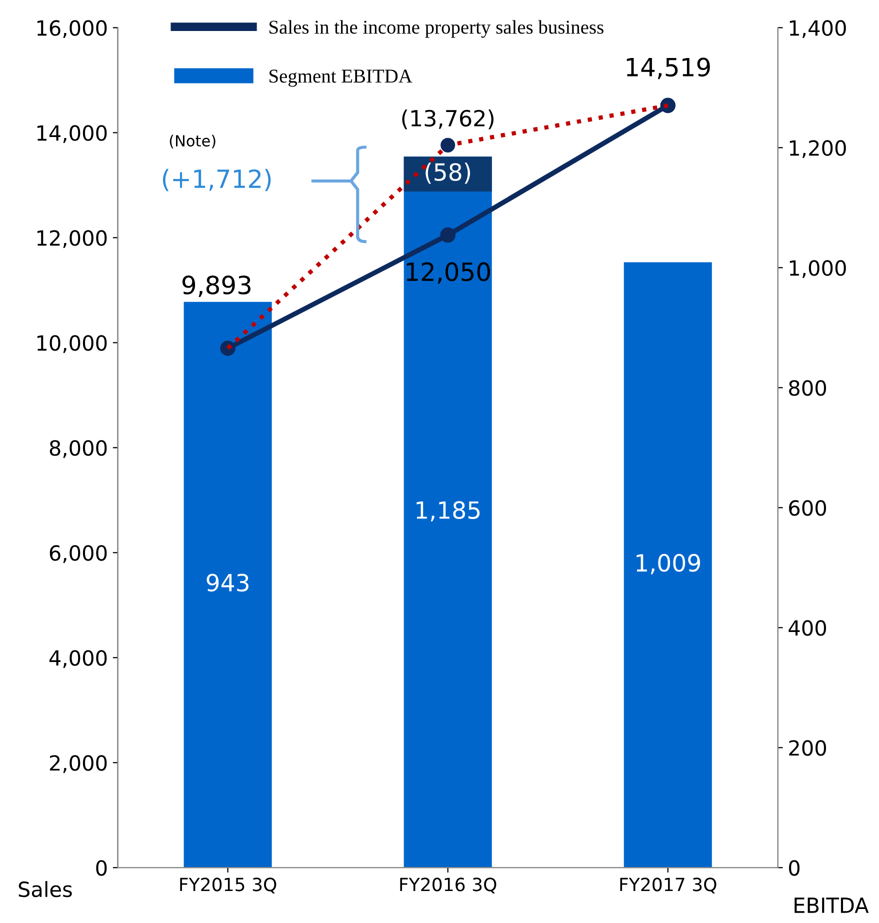 This screenshot has width=879, height=923. I want to click on data-label: 1,185, so click(448, 511).